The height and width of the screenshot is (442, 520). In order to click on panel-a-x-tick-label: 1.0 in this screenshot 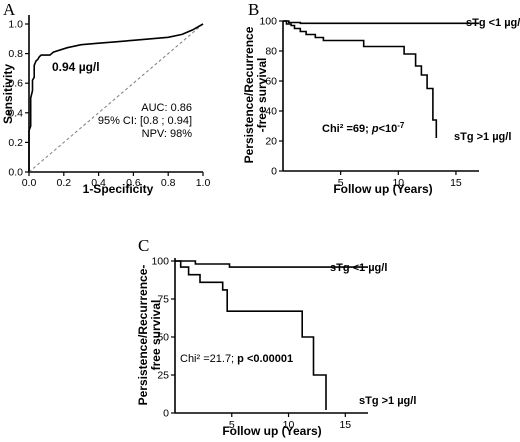, I will do `click(203, 183)`.